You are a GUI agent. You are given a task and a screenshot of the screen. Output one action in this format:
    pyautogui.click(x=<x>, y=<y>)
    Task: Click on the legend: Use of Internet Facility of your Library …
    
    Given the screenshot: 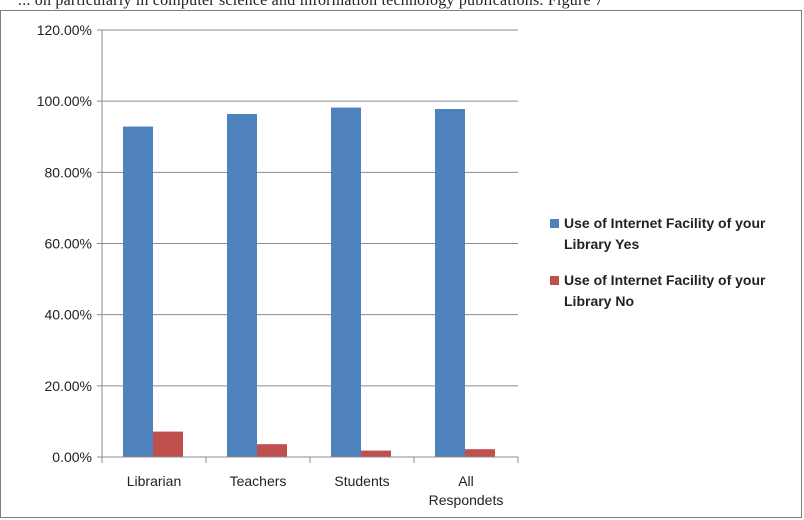 What is the action you would take?
    pyautogui.click(x=658, y=262)
    